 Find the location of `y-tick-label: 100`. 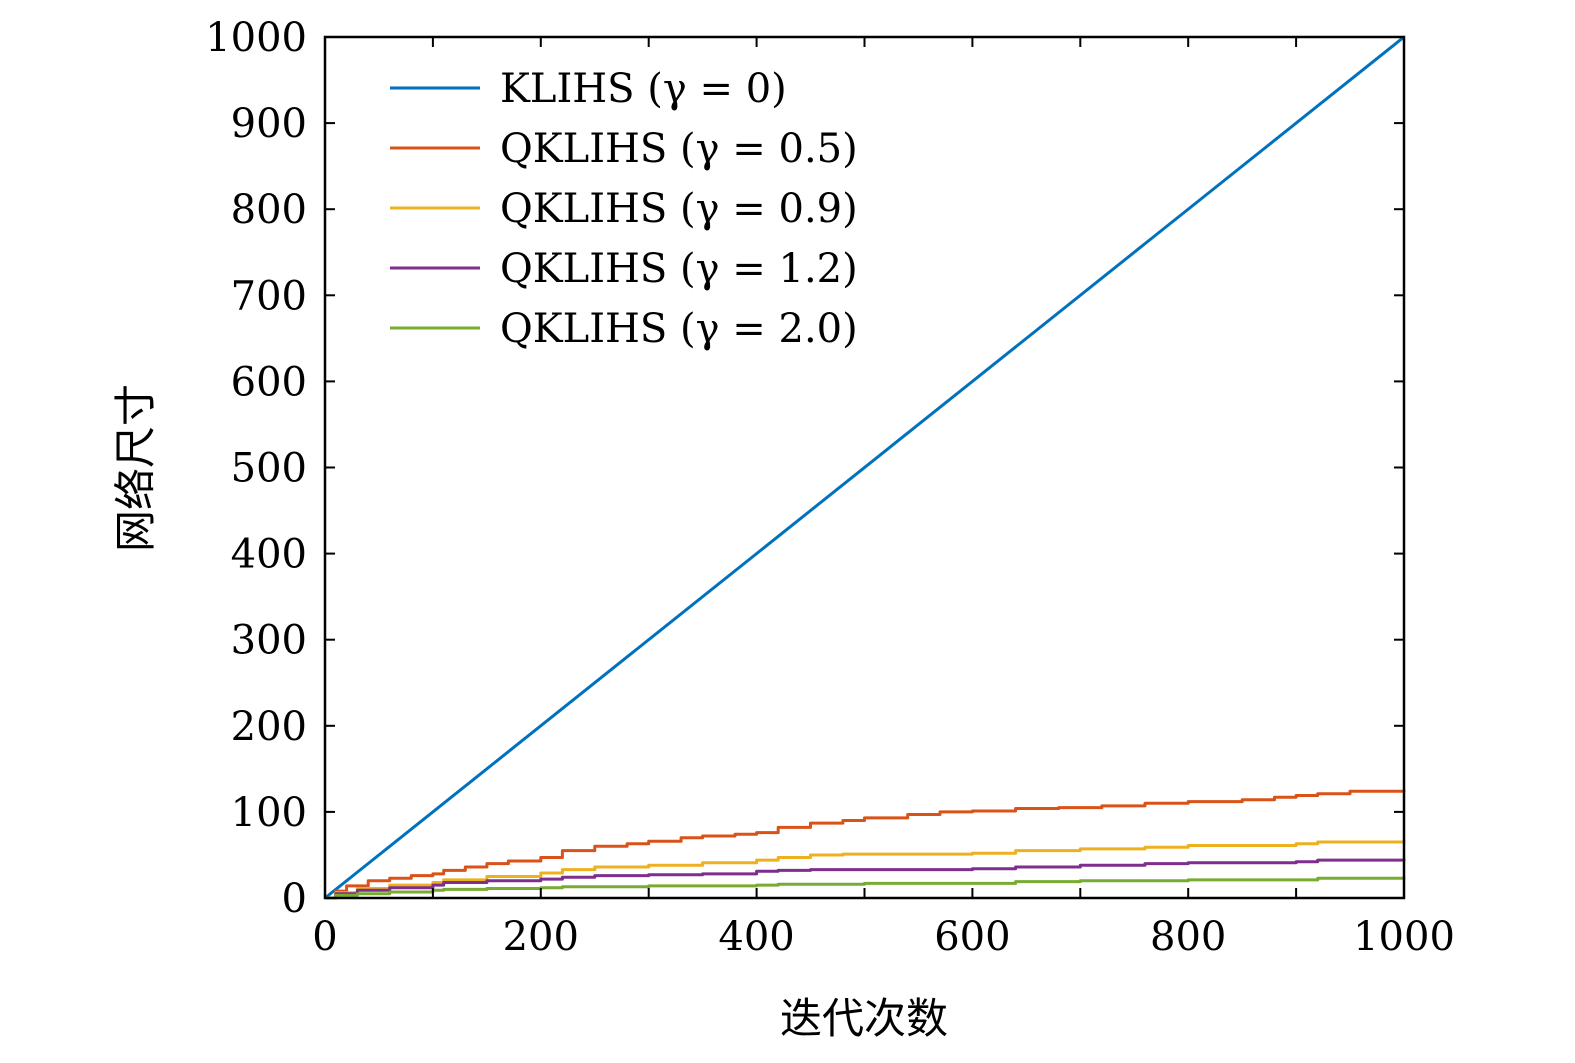

y-tick-label: 100 is located at coordinates (269, 813).